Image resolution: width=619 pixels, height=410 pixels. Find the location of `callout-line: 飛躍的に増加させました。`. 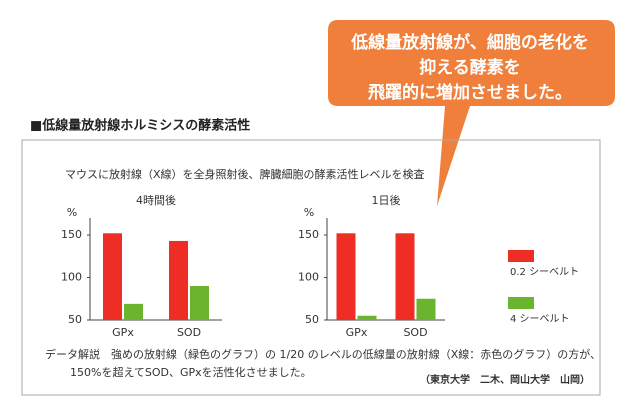

callout-line: 飛躍的に増加させました。 is located at coordinates (469, 92).